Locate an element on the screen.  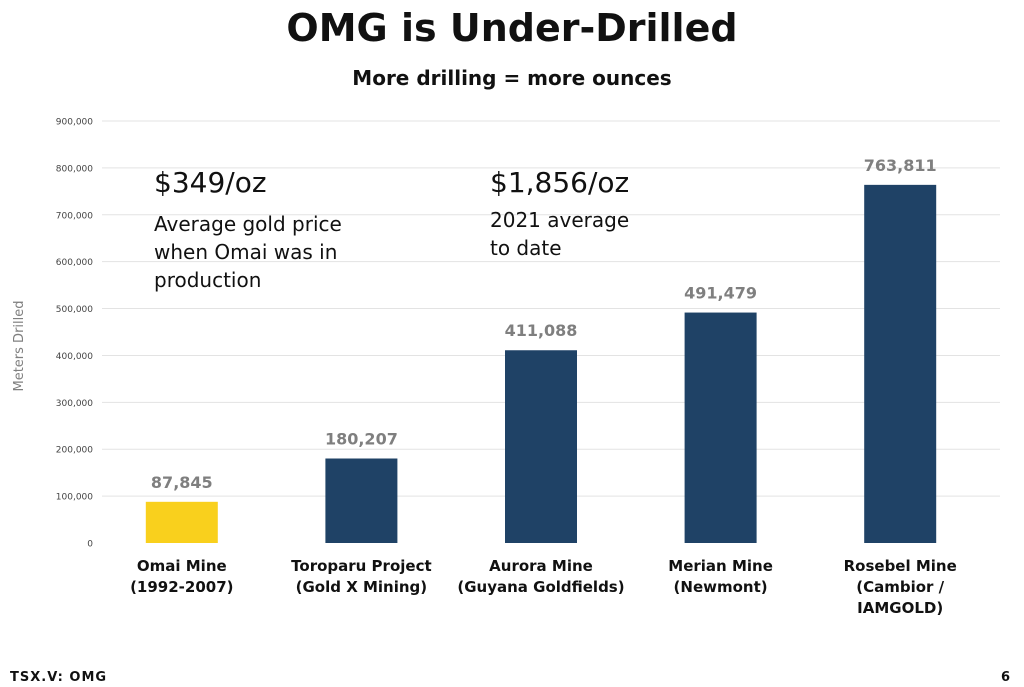
y-tick-label: 300,000 is located at coordinates (74, 404).